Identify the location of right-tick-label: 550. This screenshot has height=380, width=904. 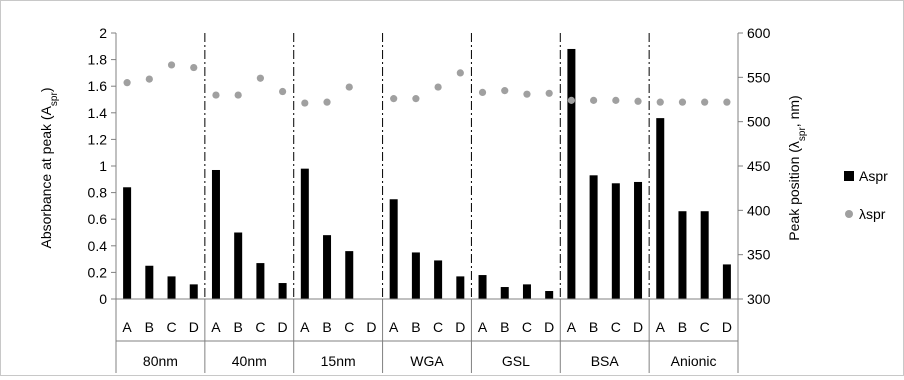
(759, 77).